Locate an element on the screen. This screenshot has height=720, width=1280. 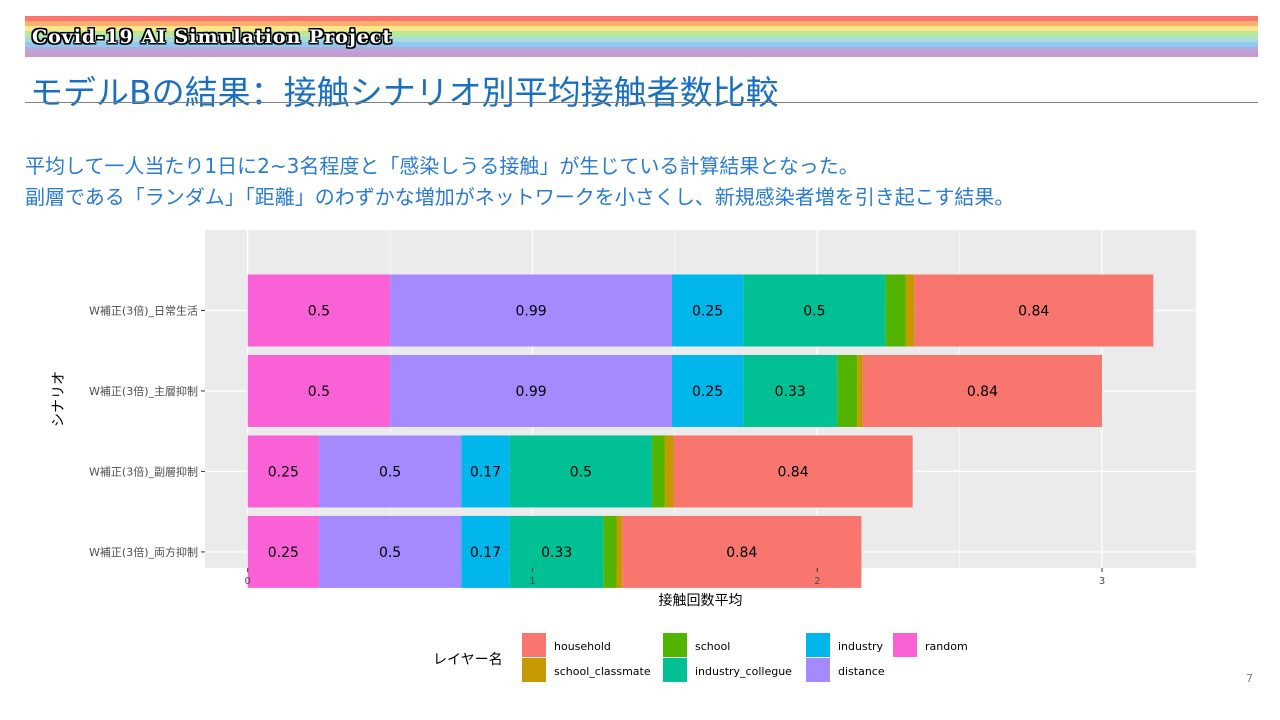
project-title: Covid-19 AI Simulation Project is located at coordinates (212, 37).